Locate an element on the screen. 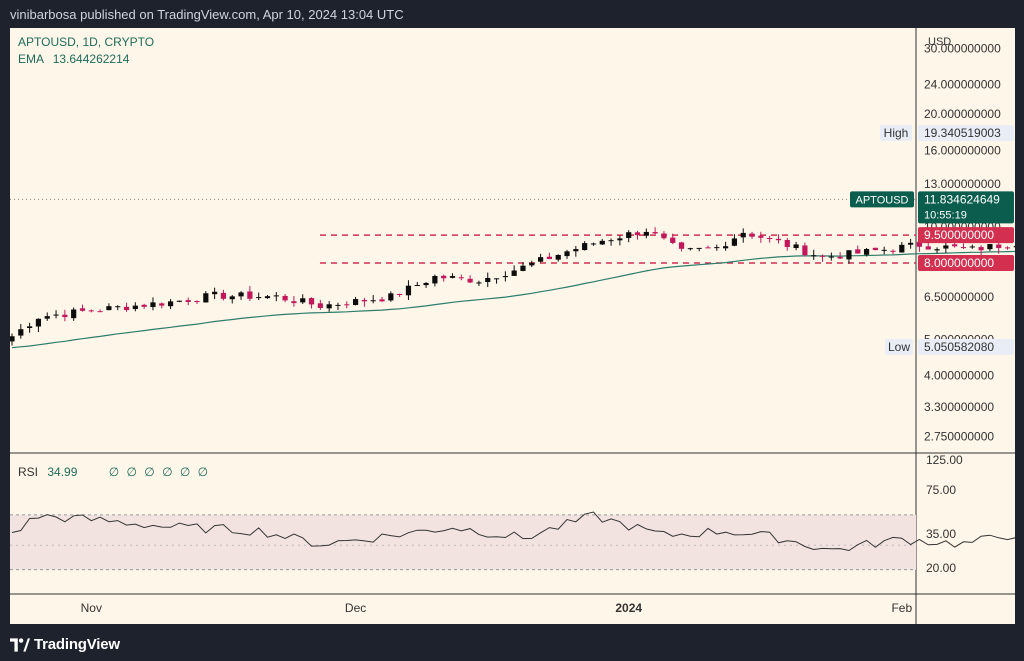  high-value-box is located at coordinates (966, 133).